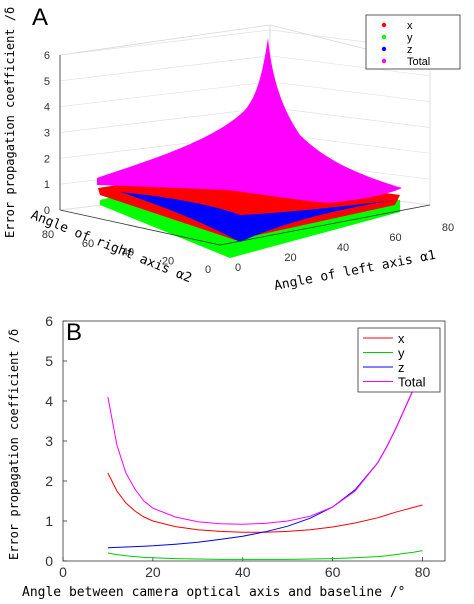 The height and width of the screenshot is (604, 474). Describe the element at coordinates (47, 185) in the screenshot. I see `panel-a-z-tick-label: 1` at that location.